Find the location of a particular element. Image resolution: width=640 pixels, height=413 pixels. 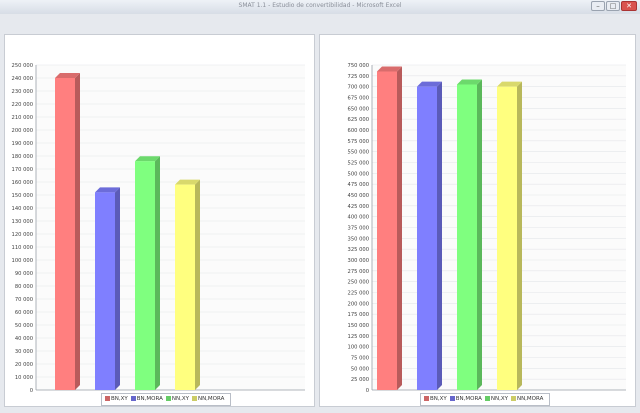

legend-label: NN,XY is located at coordinates (180, 399).